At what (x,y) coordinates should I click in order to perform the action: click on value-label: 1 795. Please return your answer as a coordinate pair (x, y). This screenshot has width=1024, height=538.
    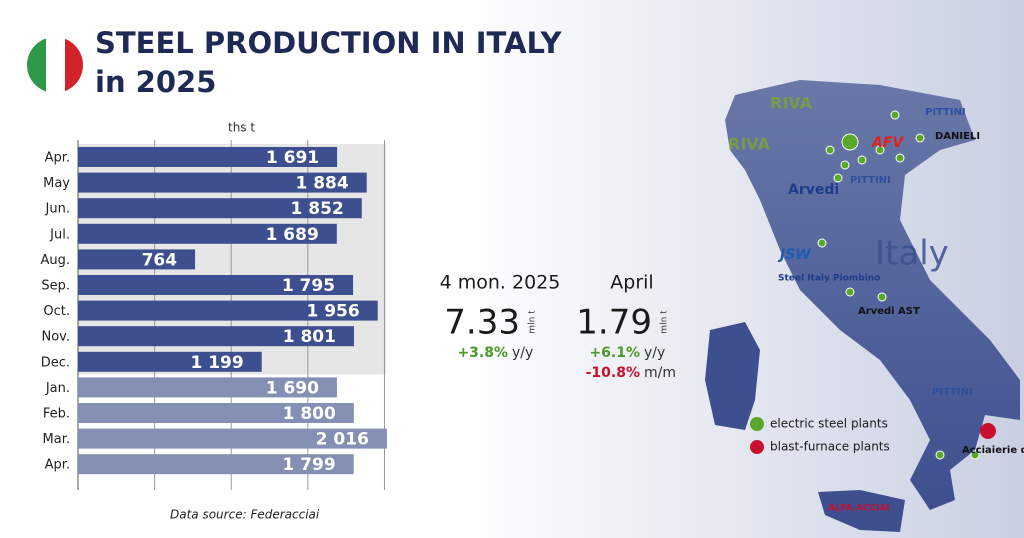
    Looking at the image, I should click on (308, 286).